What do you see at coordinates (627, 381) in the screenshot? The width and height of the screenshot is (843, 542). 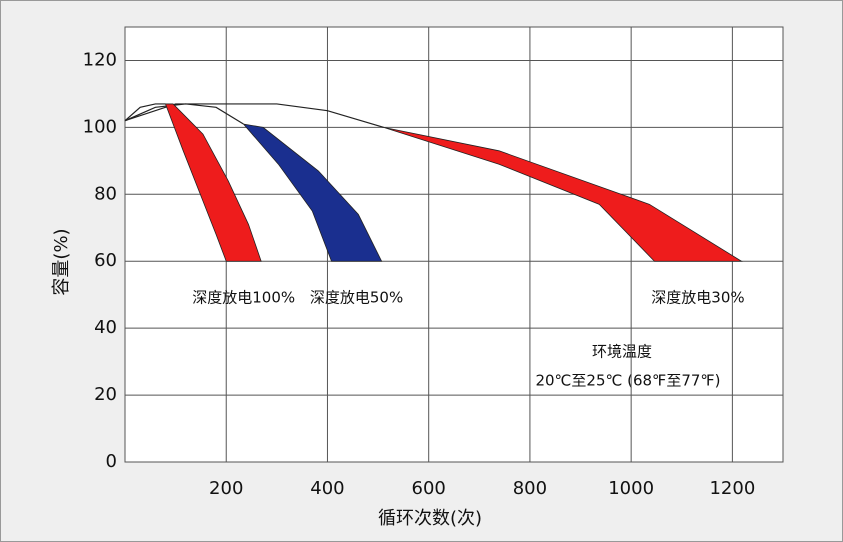 I see `annotation: 20℃至25℃ (68℉至77℉)` at bounding box center [627, 381].